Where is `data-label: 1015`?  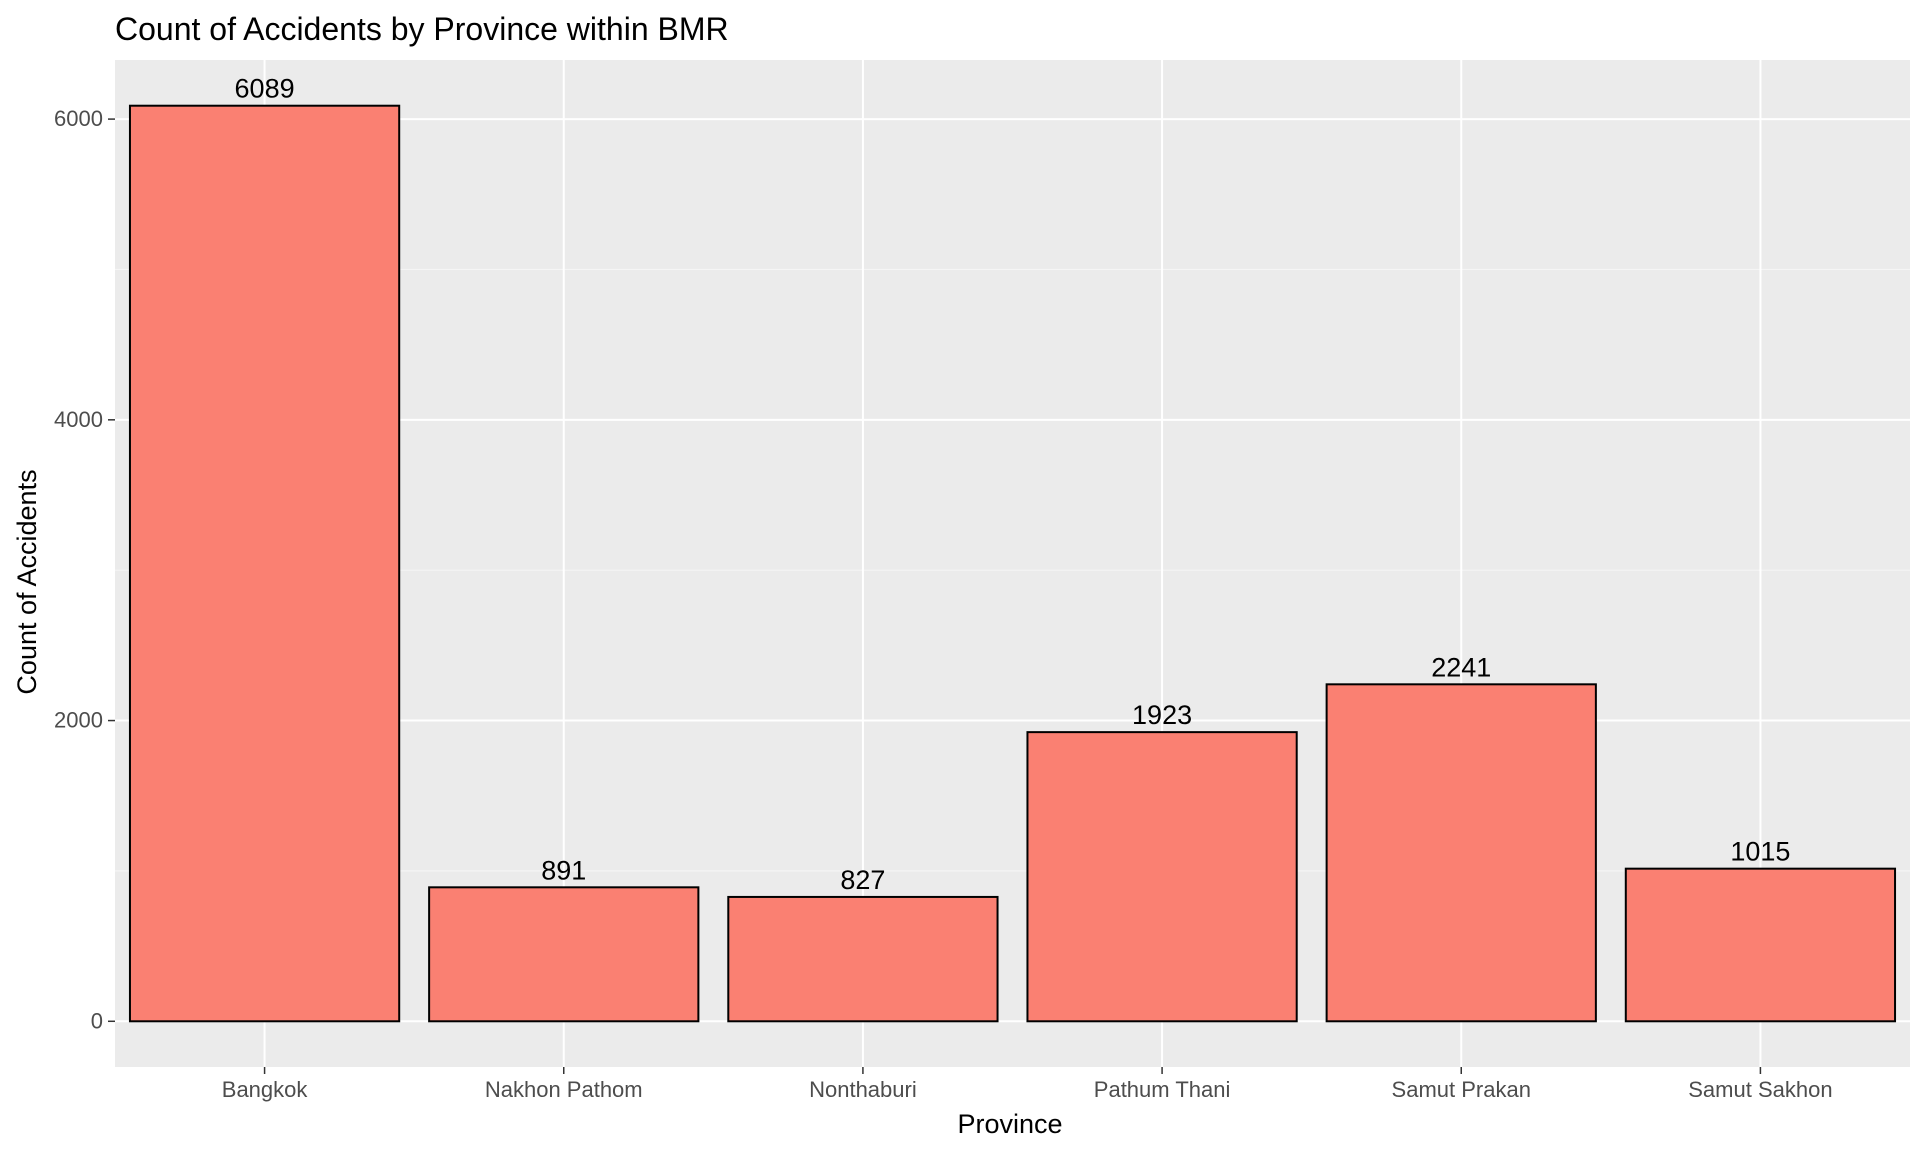
data-label: 1015 is located at coordinates (1760, 852).